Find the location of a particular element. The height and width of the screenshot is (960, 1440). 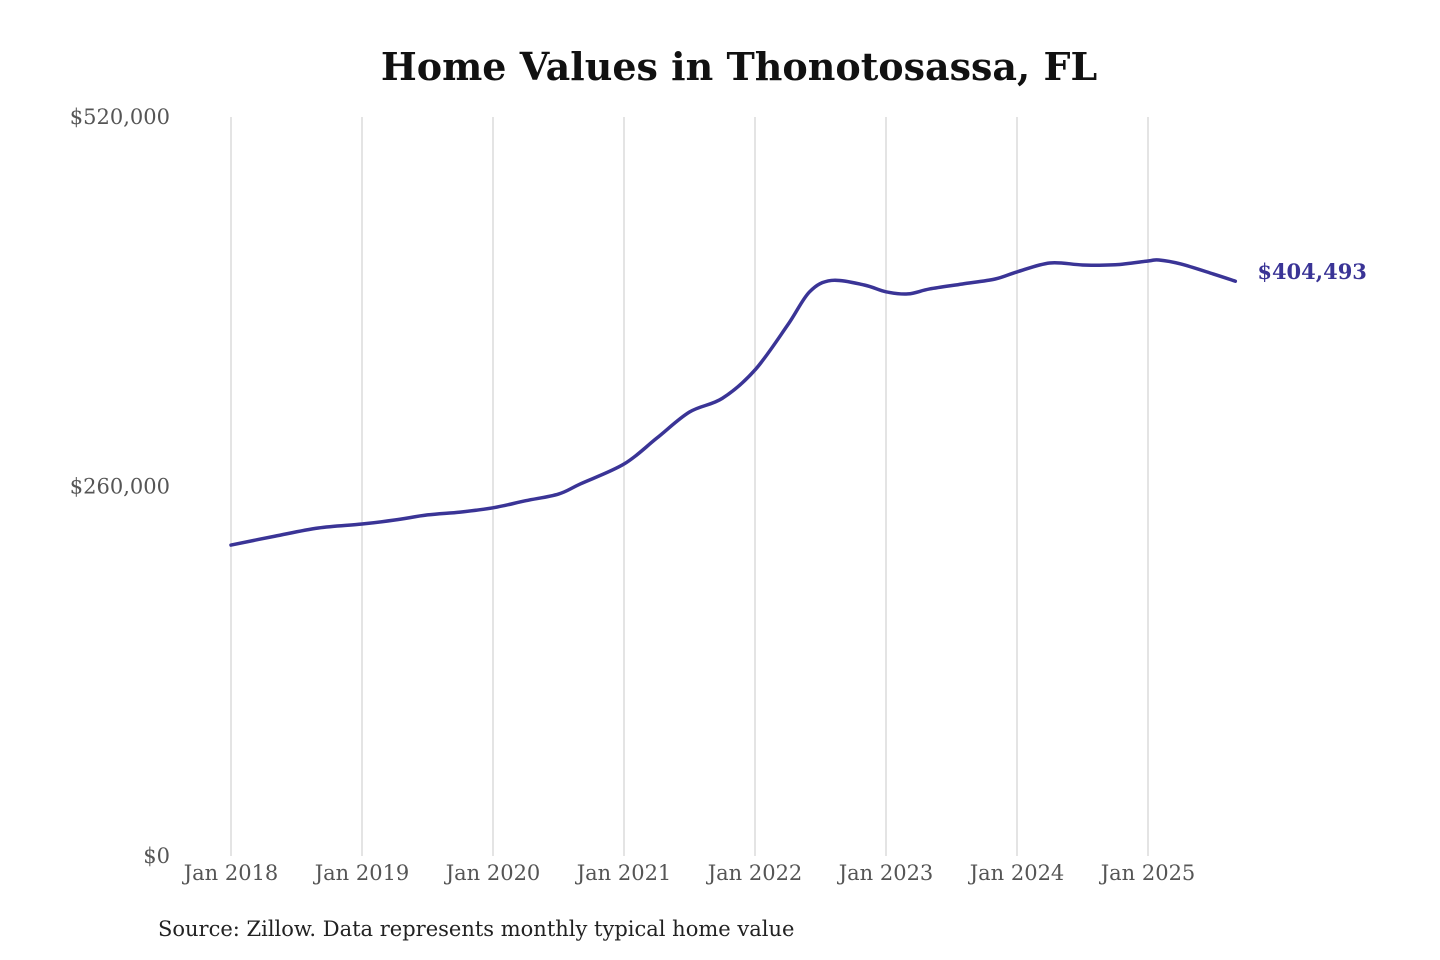

y-tick-label: $260,000 is located at coordinates (120, 487).